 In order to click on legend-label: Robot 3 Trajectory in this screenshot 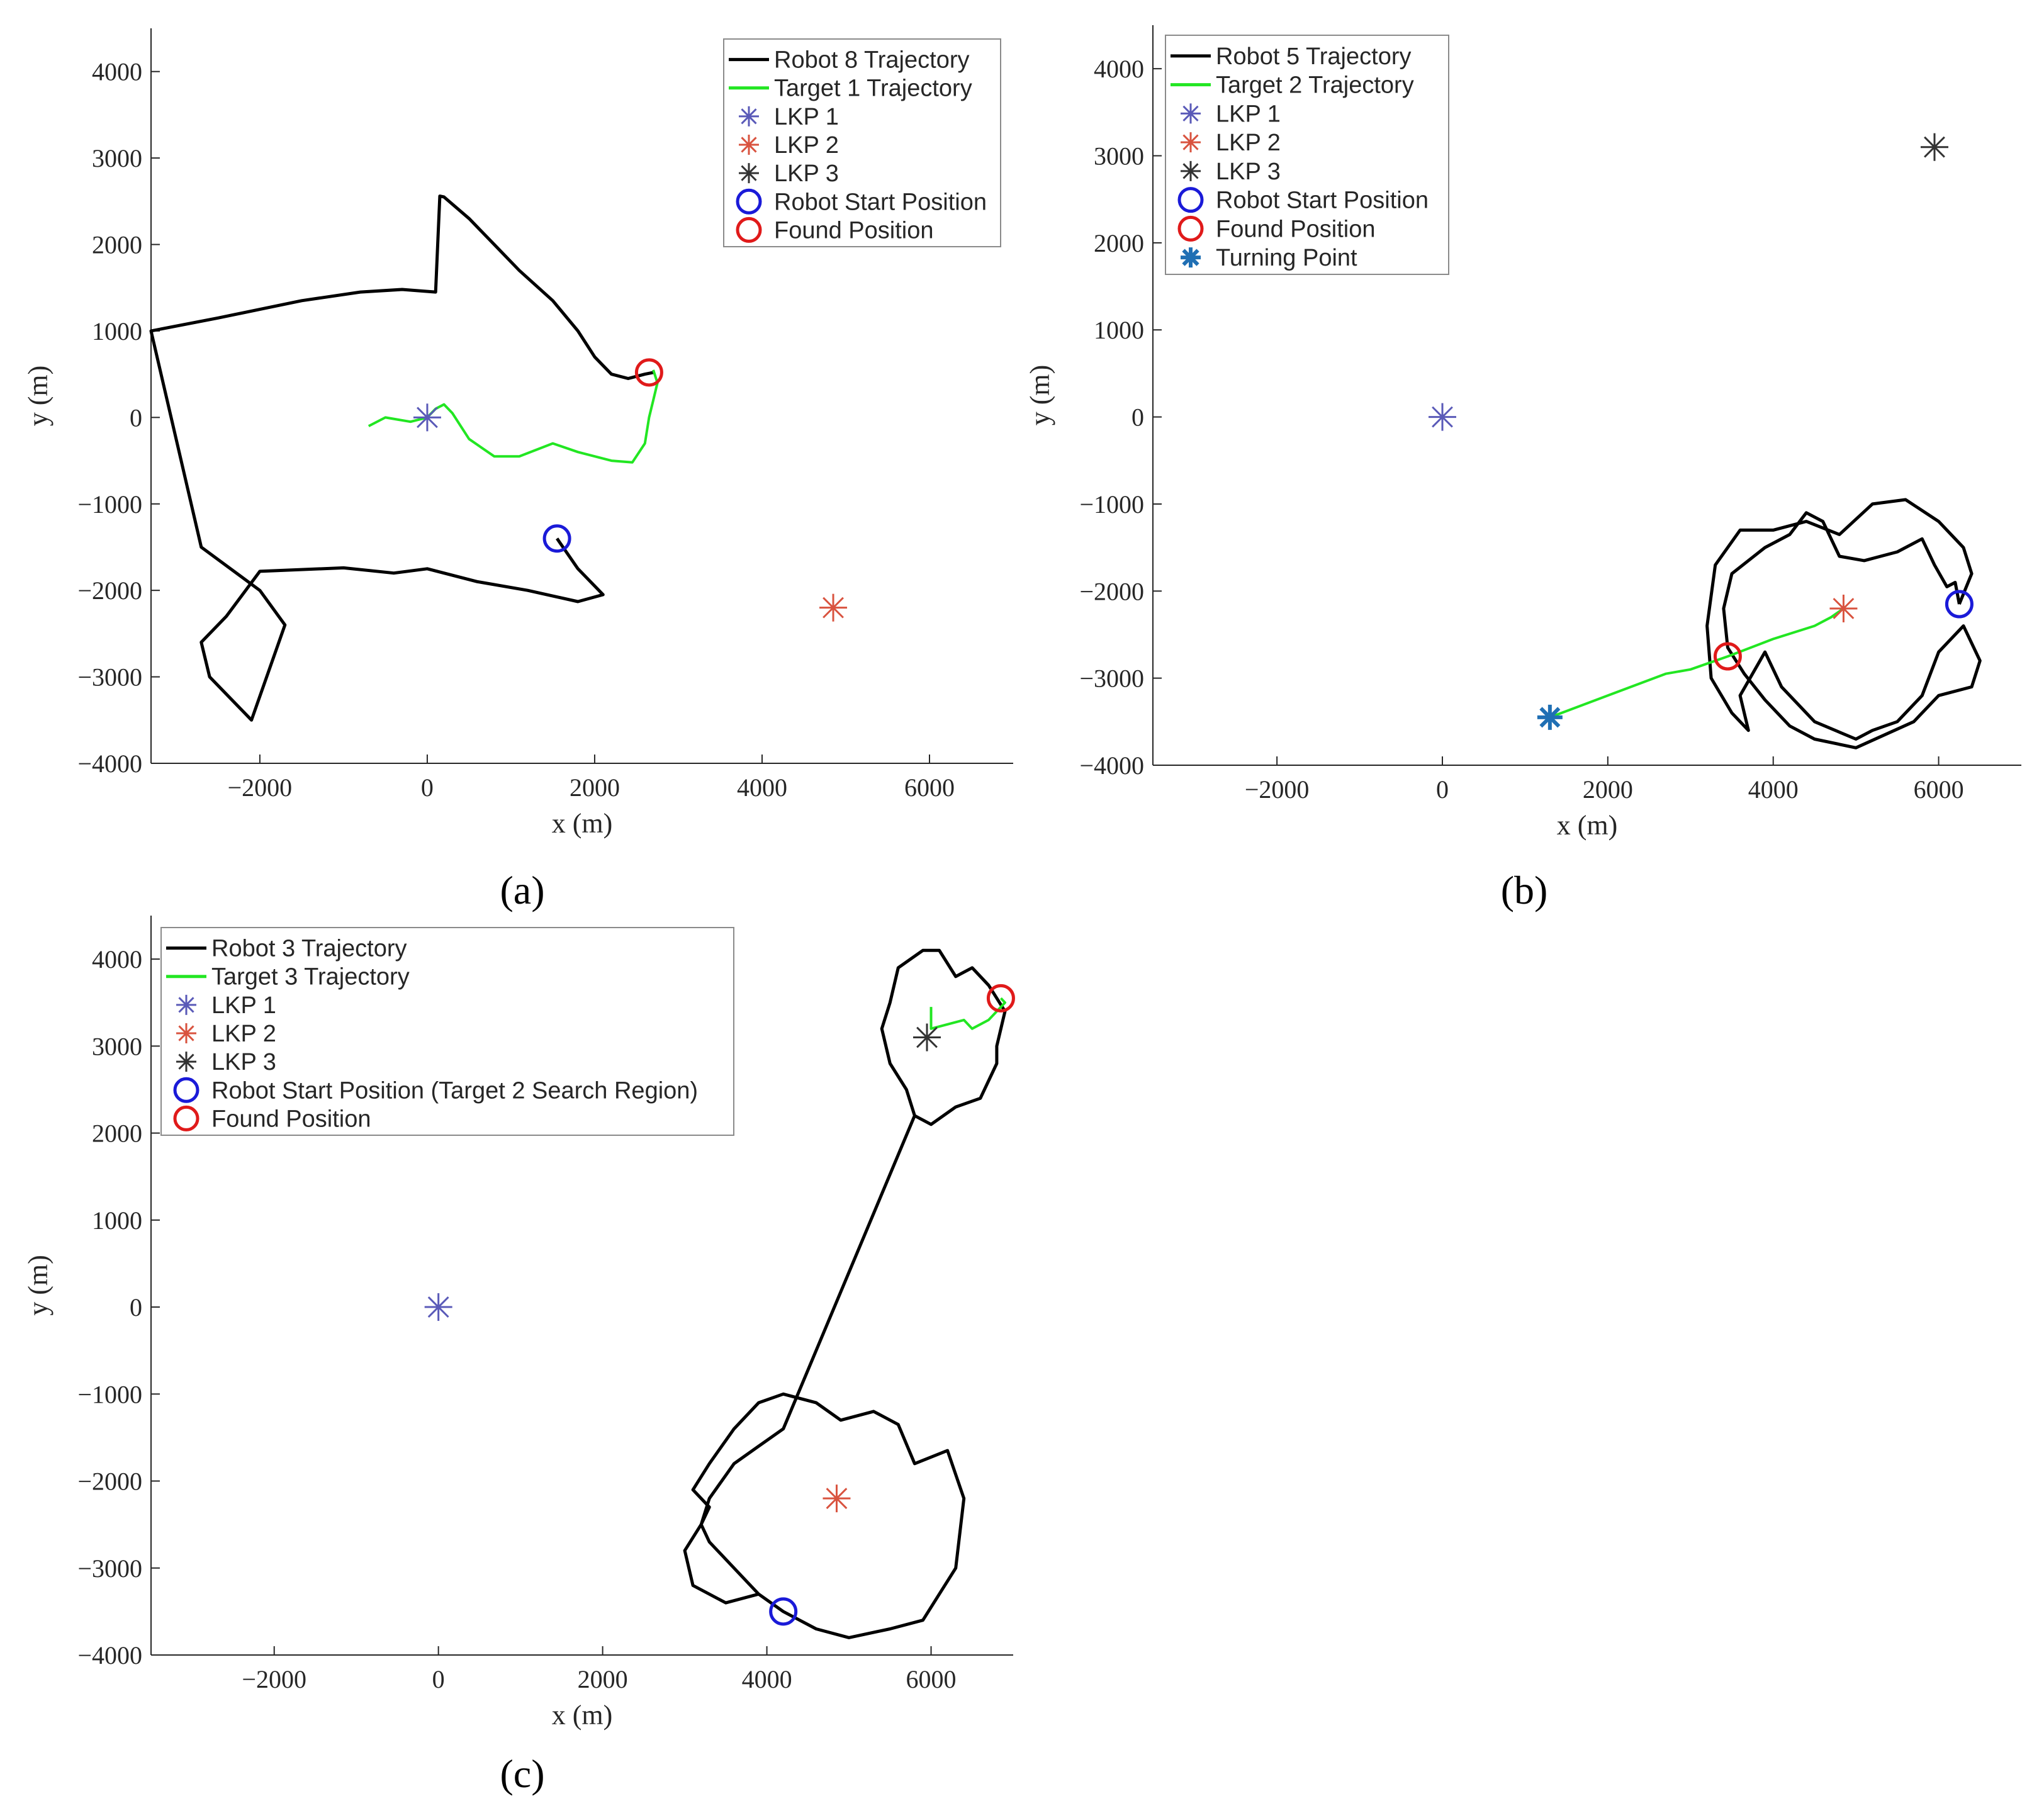, I will do `click(309, 949)`.